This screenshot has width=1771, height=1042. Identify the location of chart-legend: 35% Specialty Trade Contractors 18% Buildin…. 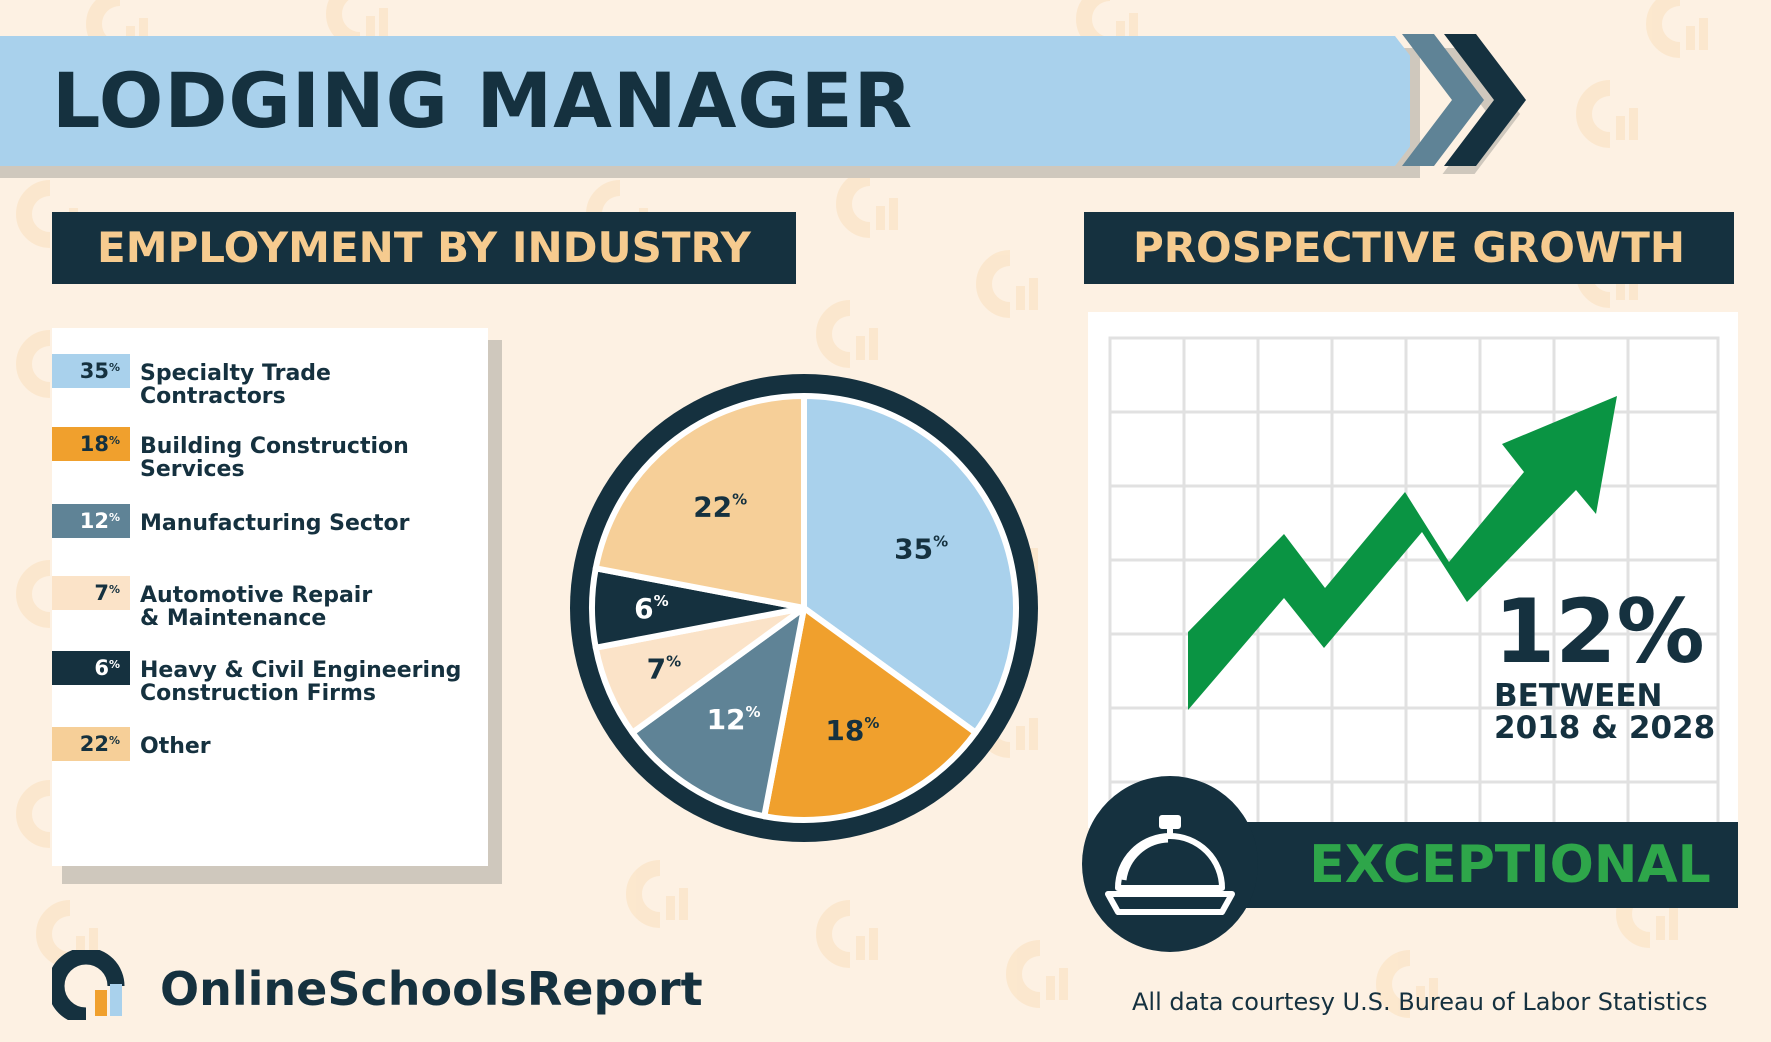
(270, 597).